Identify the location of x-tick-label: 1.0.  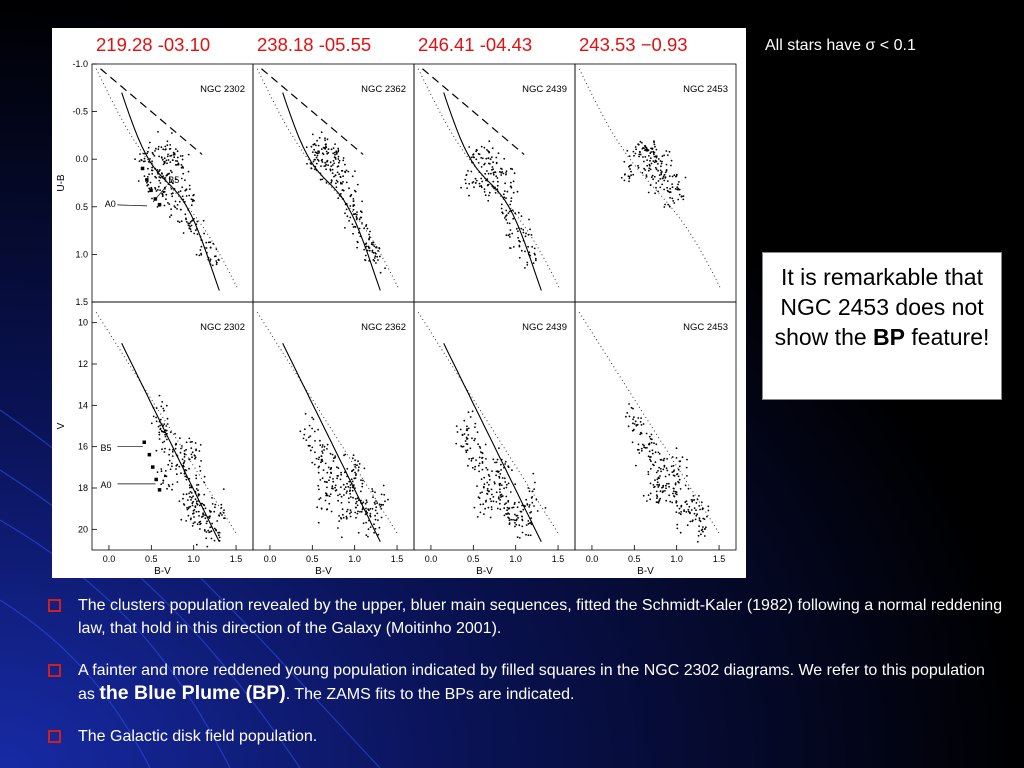
(515, 559).